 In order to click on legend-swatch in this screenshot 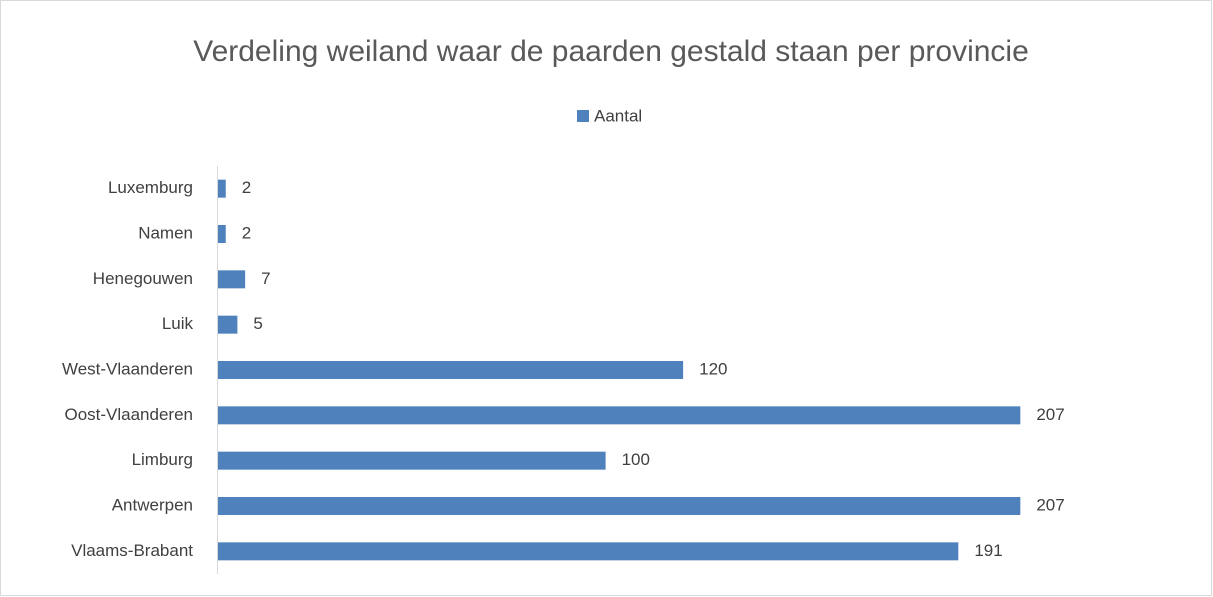, I will do `click(583, 116)`.